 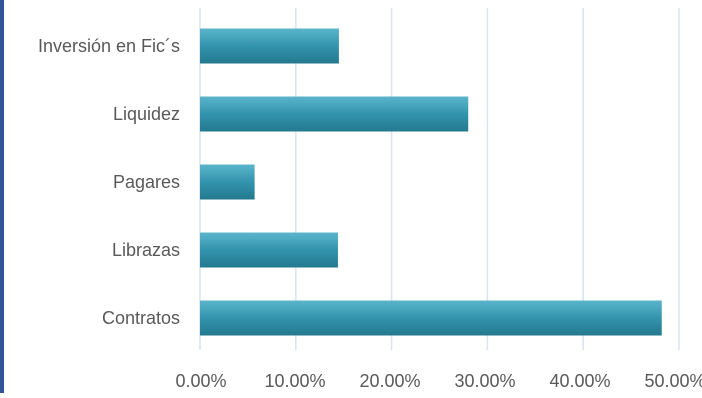 I want to click on x-tick-label-2: 20.00%, so click(x=389, y=381).